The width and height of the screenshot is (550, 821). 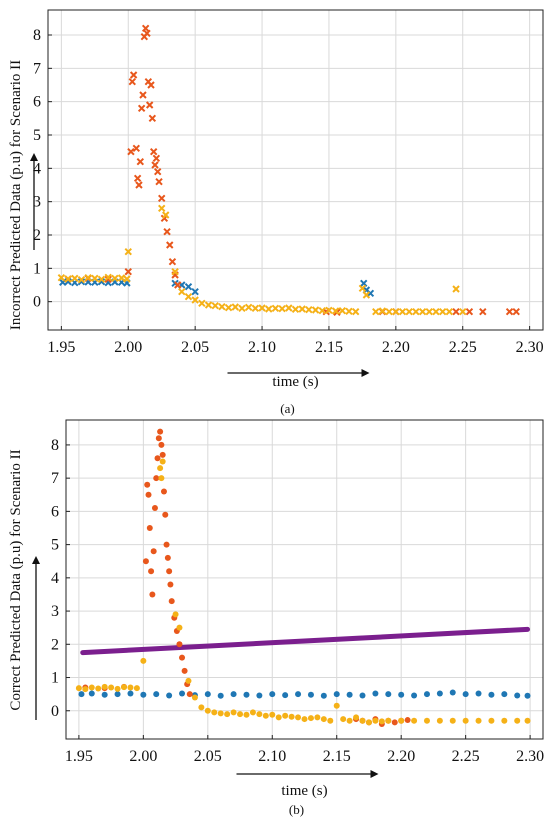 I want to click on x-tick-label: 2.00, so click(x=128, y=347).